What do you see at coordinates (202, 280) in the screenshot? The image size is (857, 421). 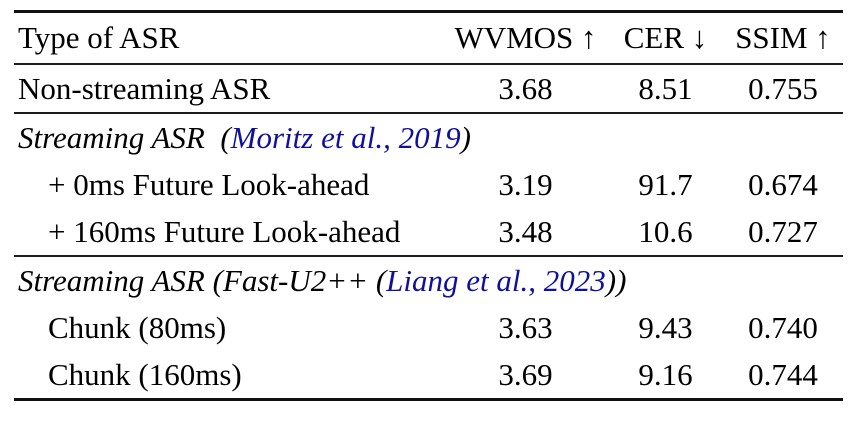 I see `section-prefix: Streaming ASR (Fast-U2++ (` at bounding box center [202, 280].